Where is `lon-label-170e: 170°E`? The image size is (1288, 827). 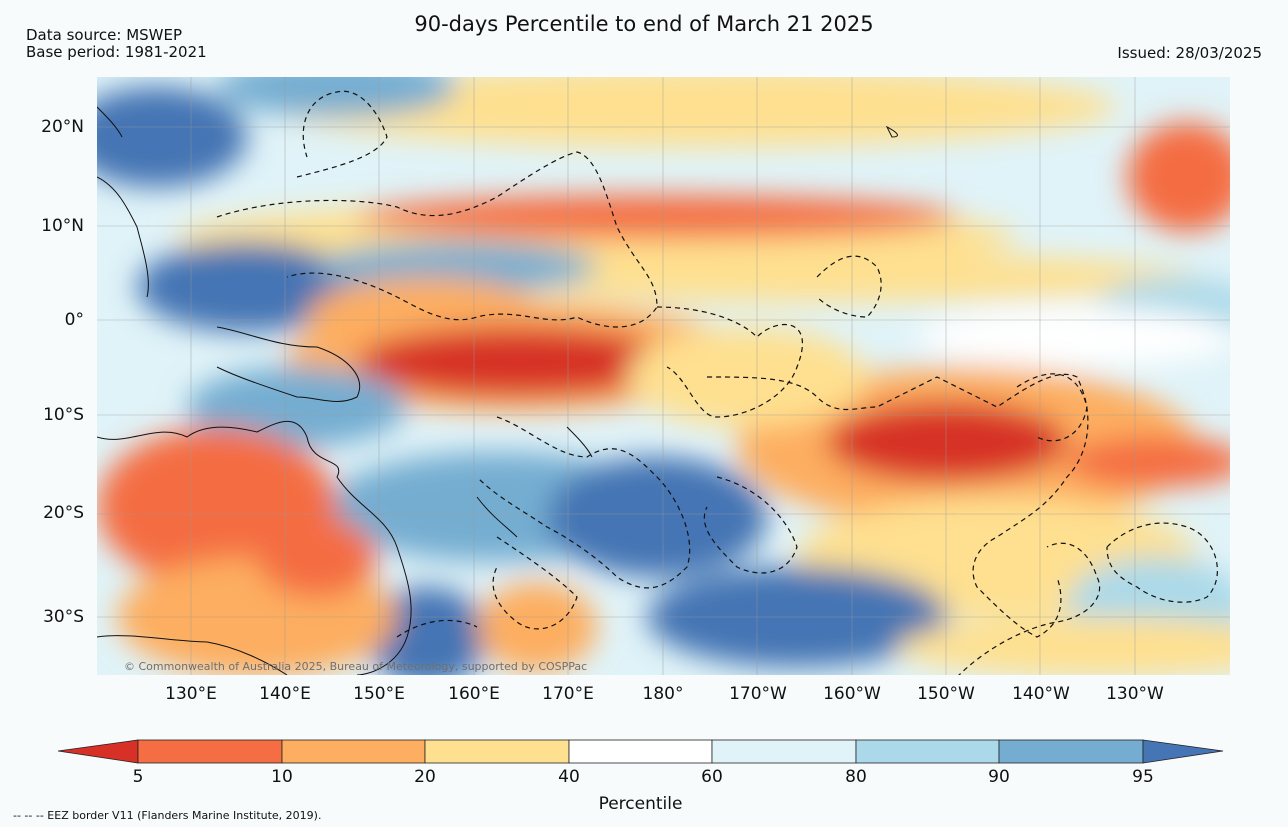 lon-label-170e: 170°E is located at coordinates (568, 694).